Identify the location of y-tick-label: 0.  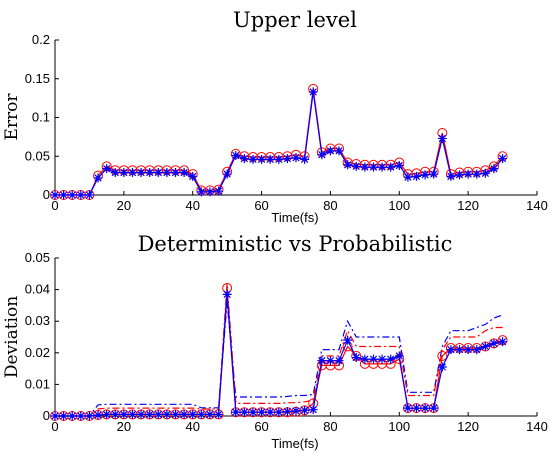
(46, 415).